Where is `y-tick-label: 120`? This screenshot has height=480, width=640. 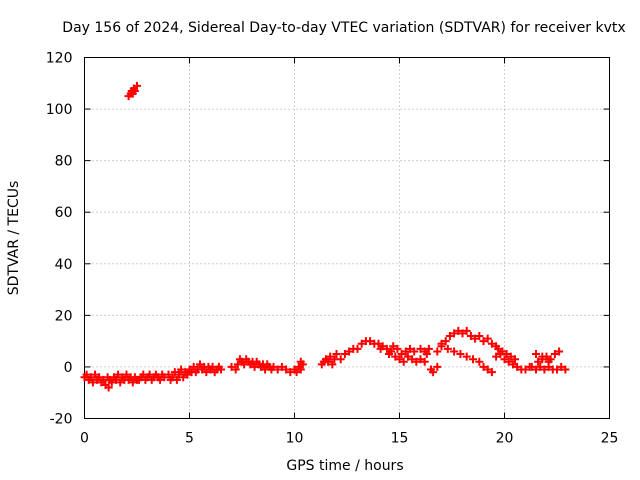
y-tick-label: 120 is located at coordinates (59, 59).